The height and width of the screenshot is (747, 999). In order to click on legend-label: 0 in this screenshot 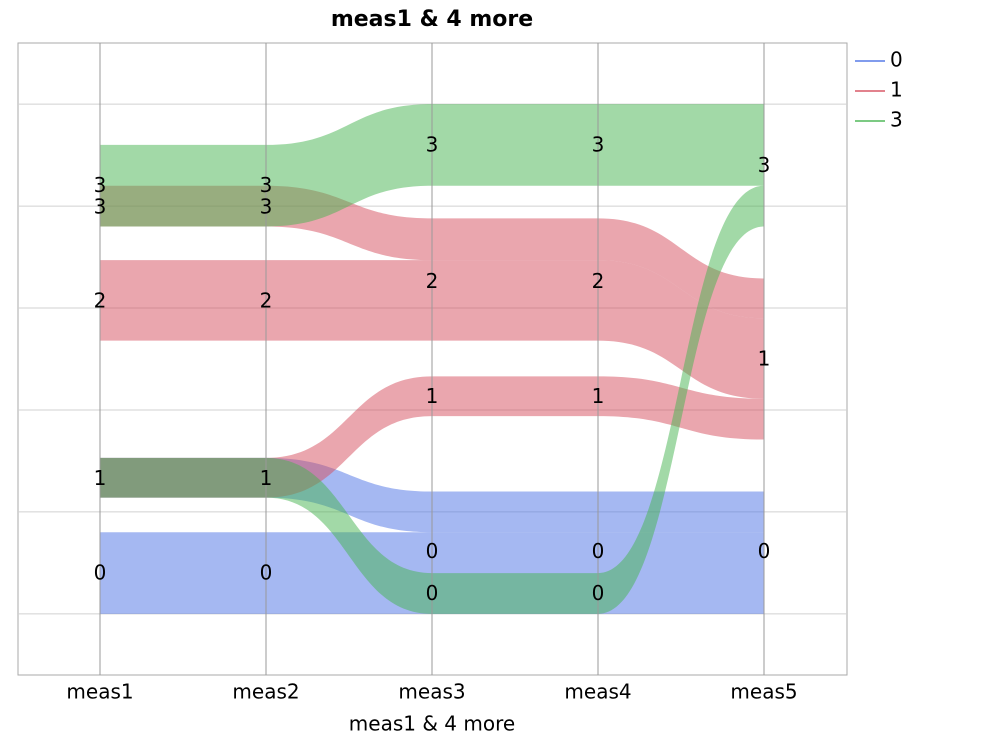, I will do `click(896, 60)`.